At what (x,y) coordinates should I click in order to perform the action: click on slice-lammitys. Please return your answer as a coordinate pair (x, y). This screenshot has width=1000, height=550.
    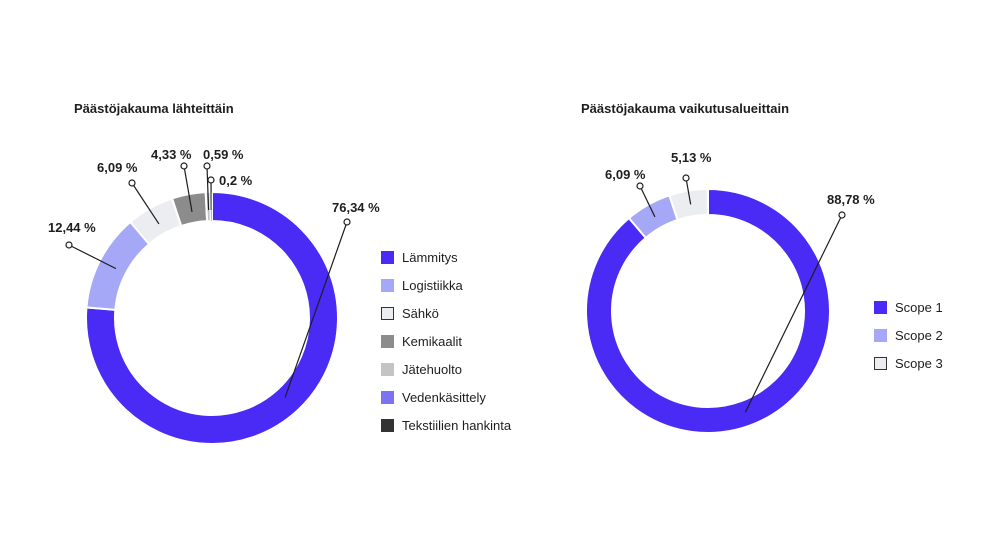
    Looking at the image, I should click on (212, 317).